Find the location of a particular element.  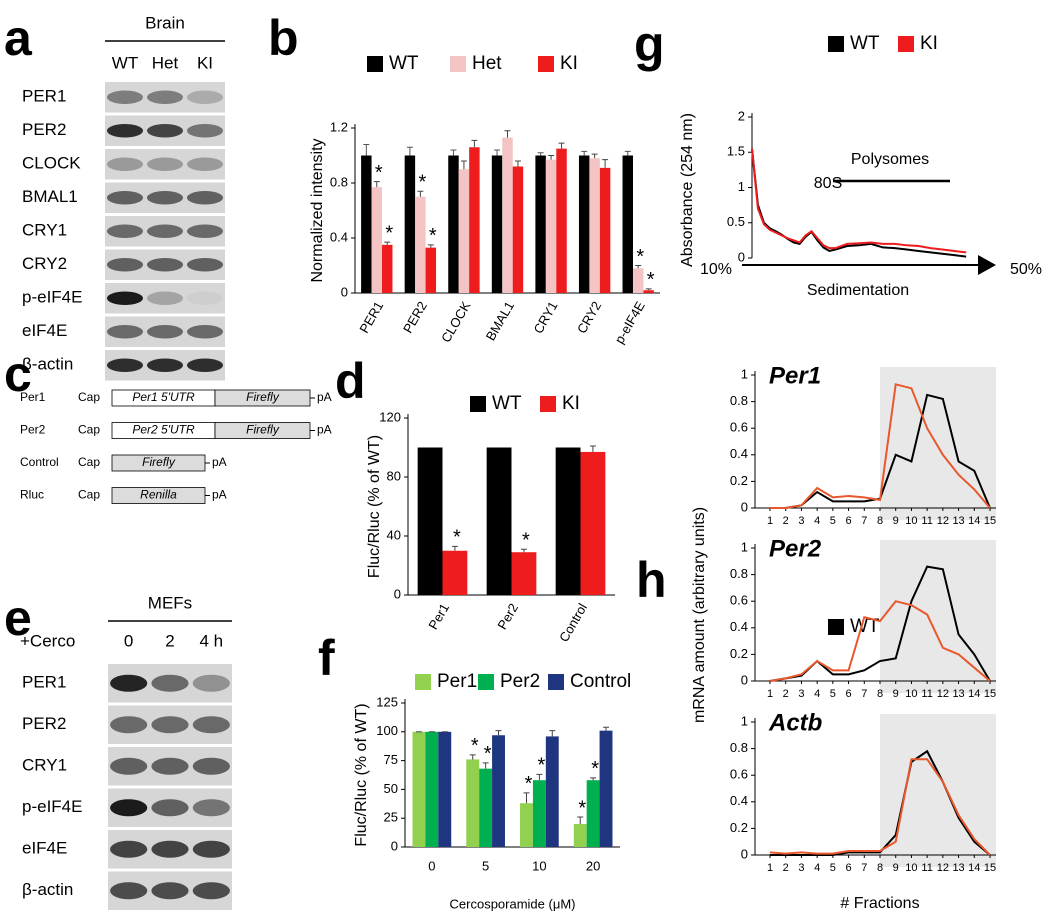

lane-label: KI is located at coordinates (205, 62).